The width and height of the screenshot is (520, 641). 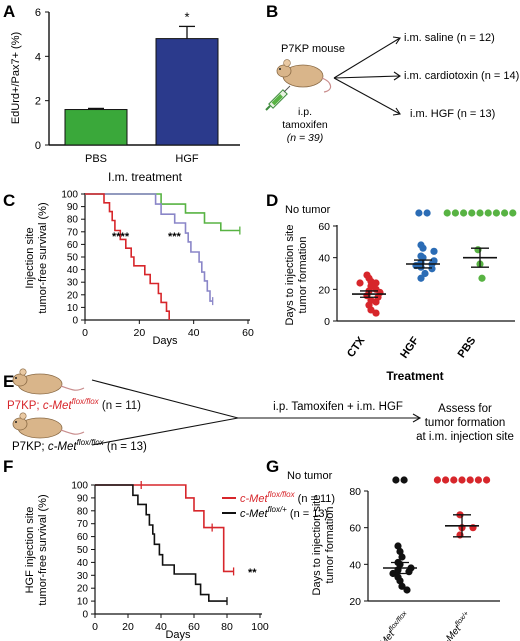 I want to click on a-significance: *, so click(x=186, y=16).